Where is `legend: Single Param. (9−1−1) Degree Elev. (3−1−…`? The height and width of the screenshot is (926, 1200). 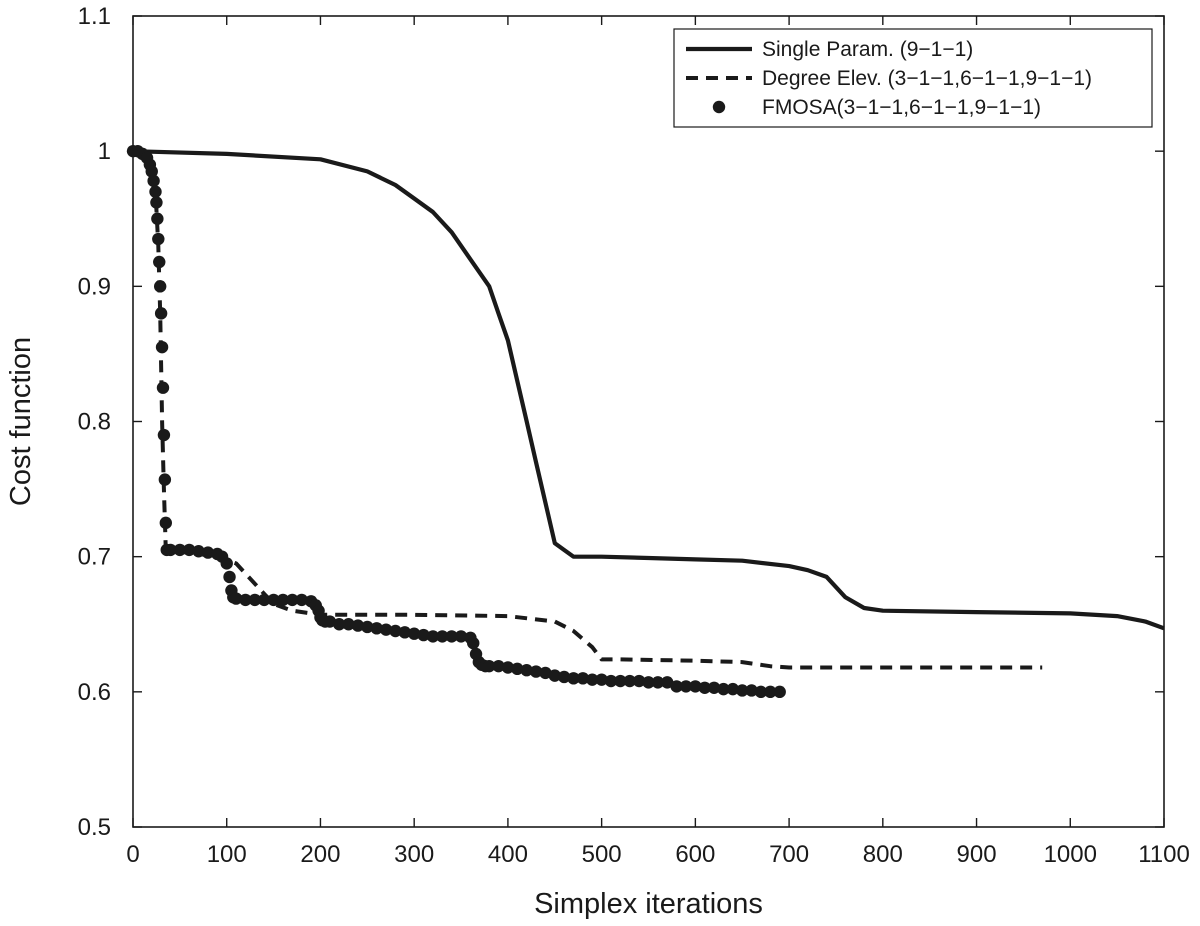
legend: Single Param. (9−1−1) Degree Elev. (3−1−… is located at coordinates (913, 78).